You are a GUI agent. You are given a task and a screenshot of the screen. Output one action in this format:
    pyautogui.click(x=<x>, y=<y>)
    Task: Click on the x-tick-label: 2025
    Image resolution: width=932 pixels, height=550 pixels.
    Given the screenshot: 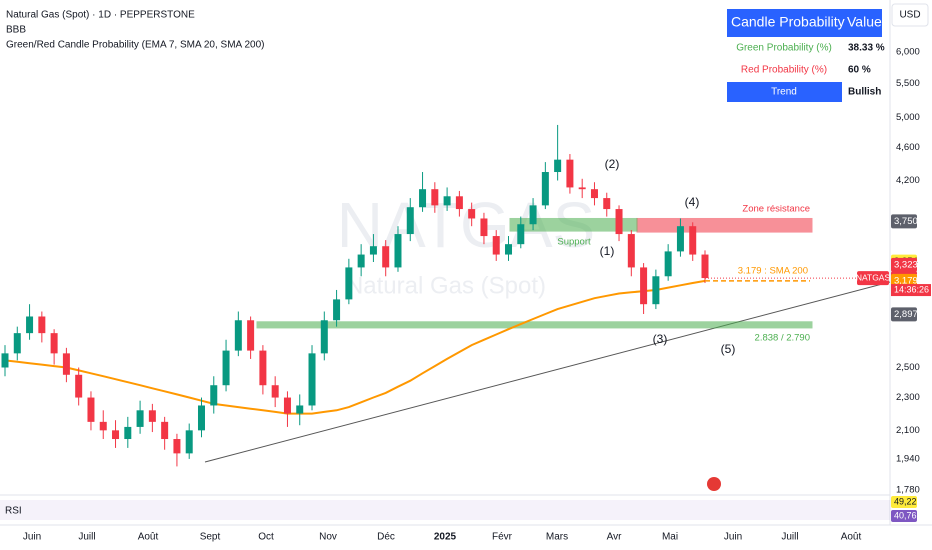 What is the action you would take?
    pyautogui.click(x=445, y=537)
    